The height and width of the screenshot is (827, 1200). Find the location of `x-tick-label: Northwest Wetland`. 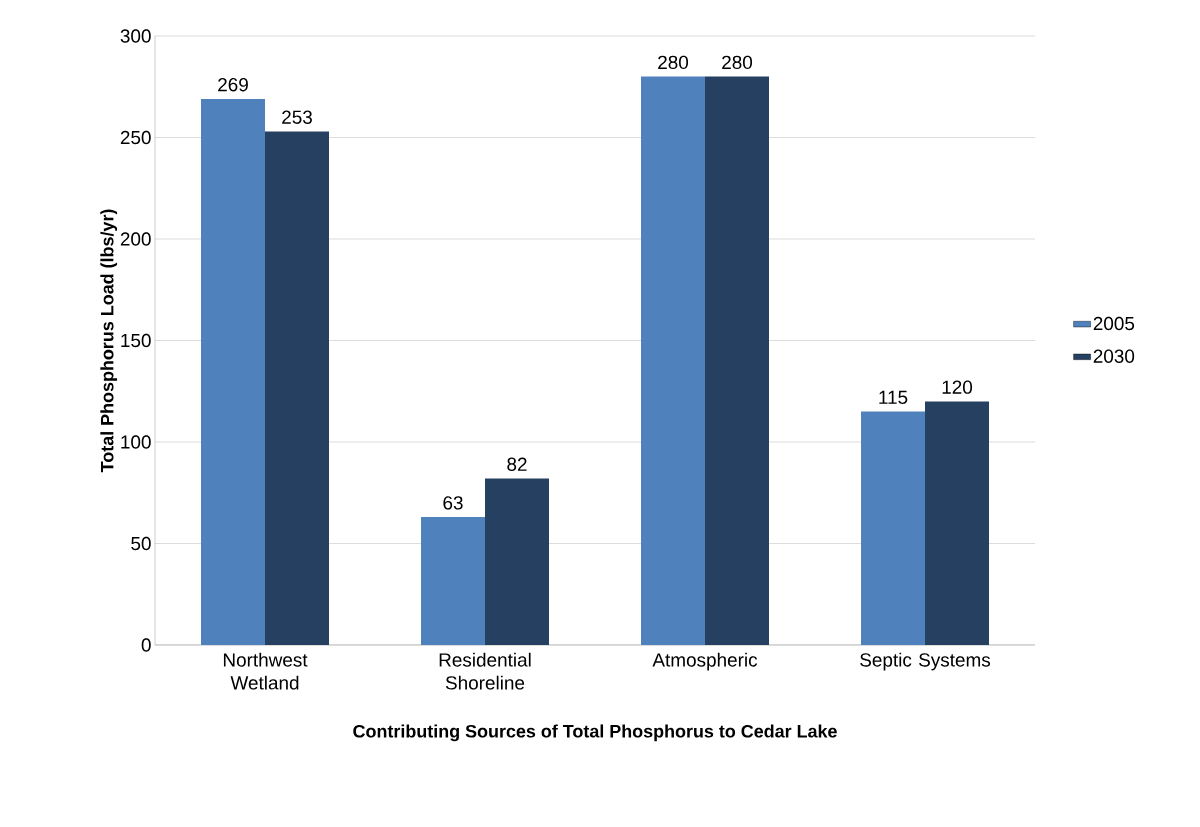

x-tick-label: Northwest Wetland is located at coordinates (265, 671).